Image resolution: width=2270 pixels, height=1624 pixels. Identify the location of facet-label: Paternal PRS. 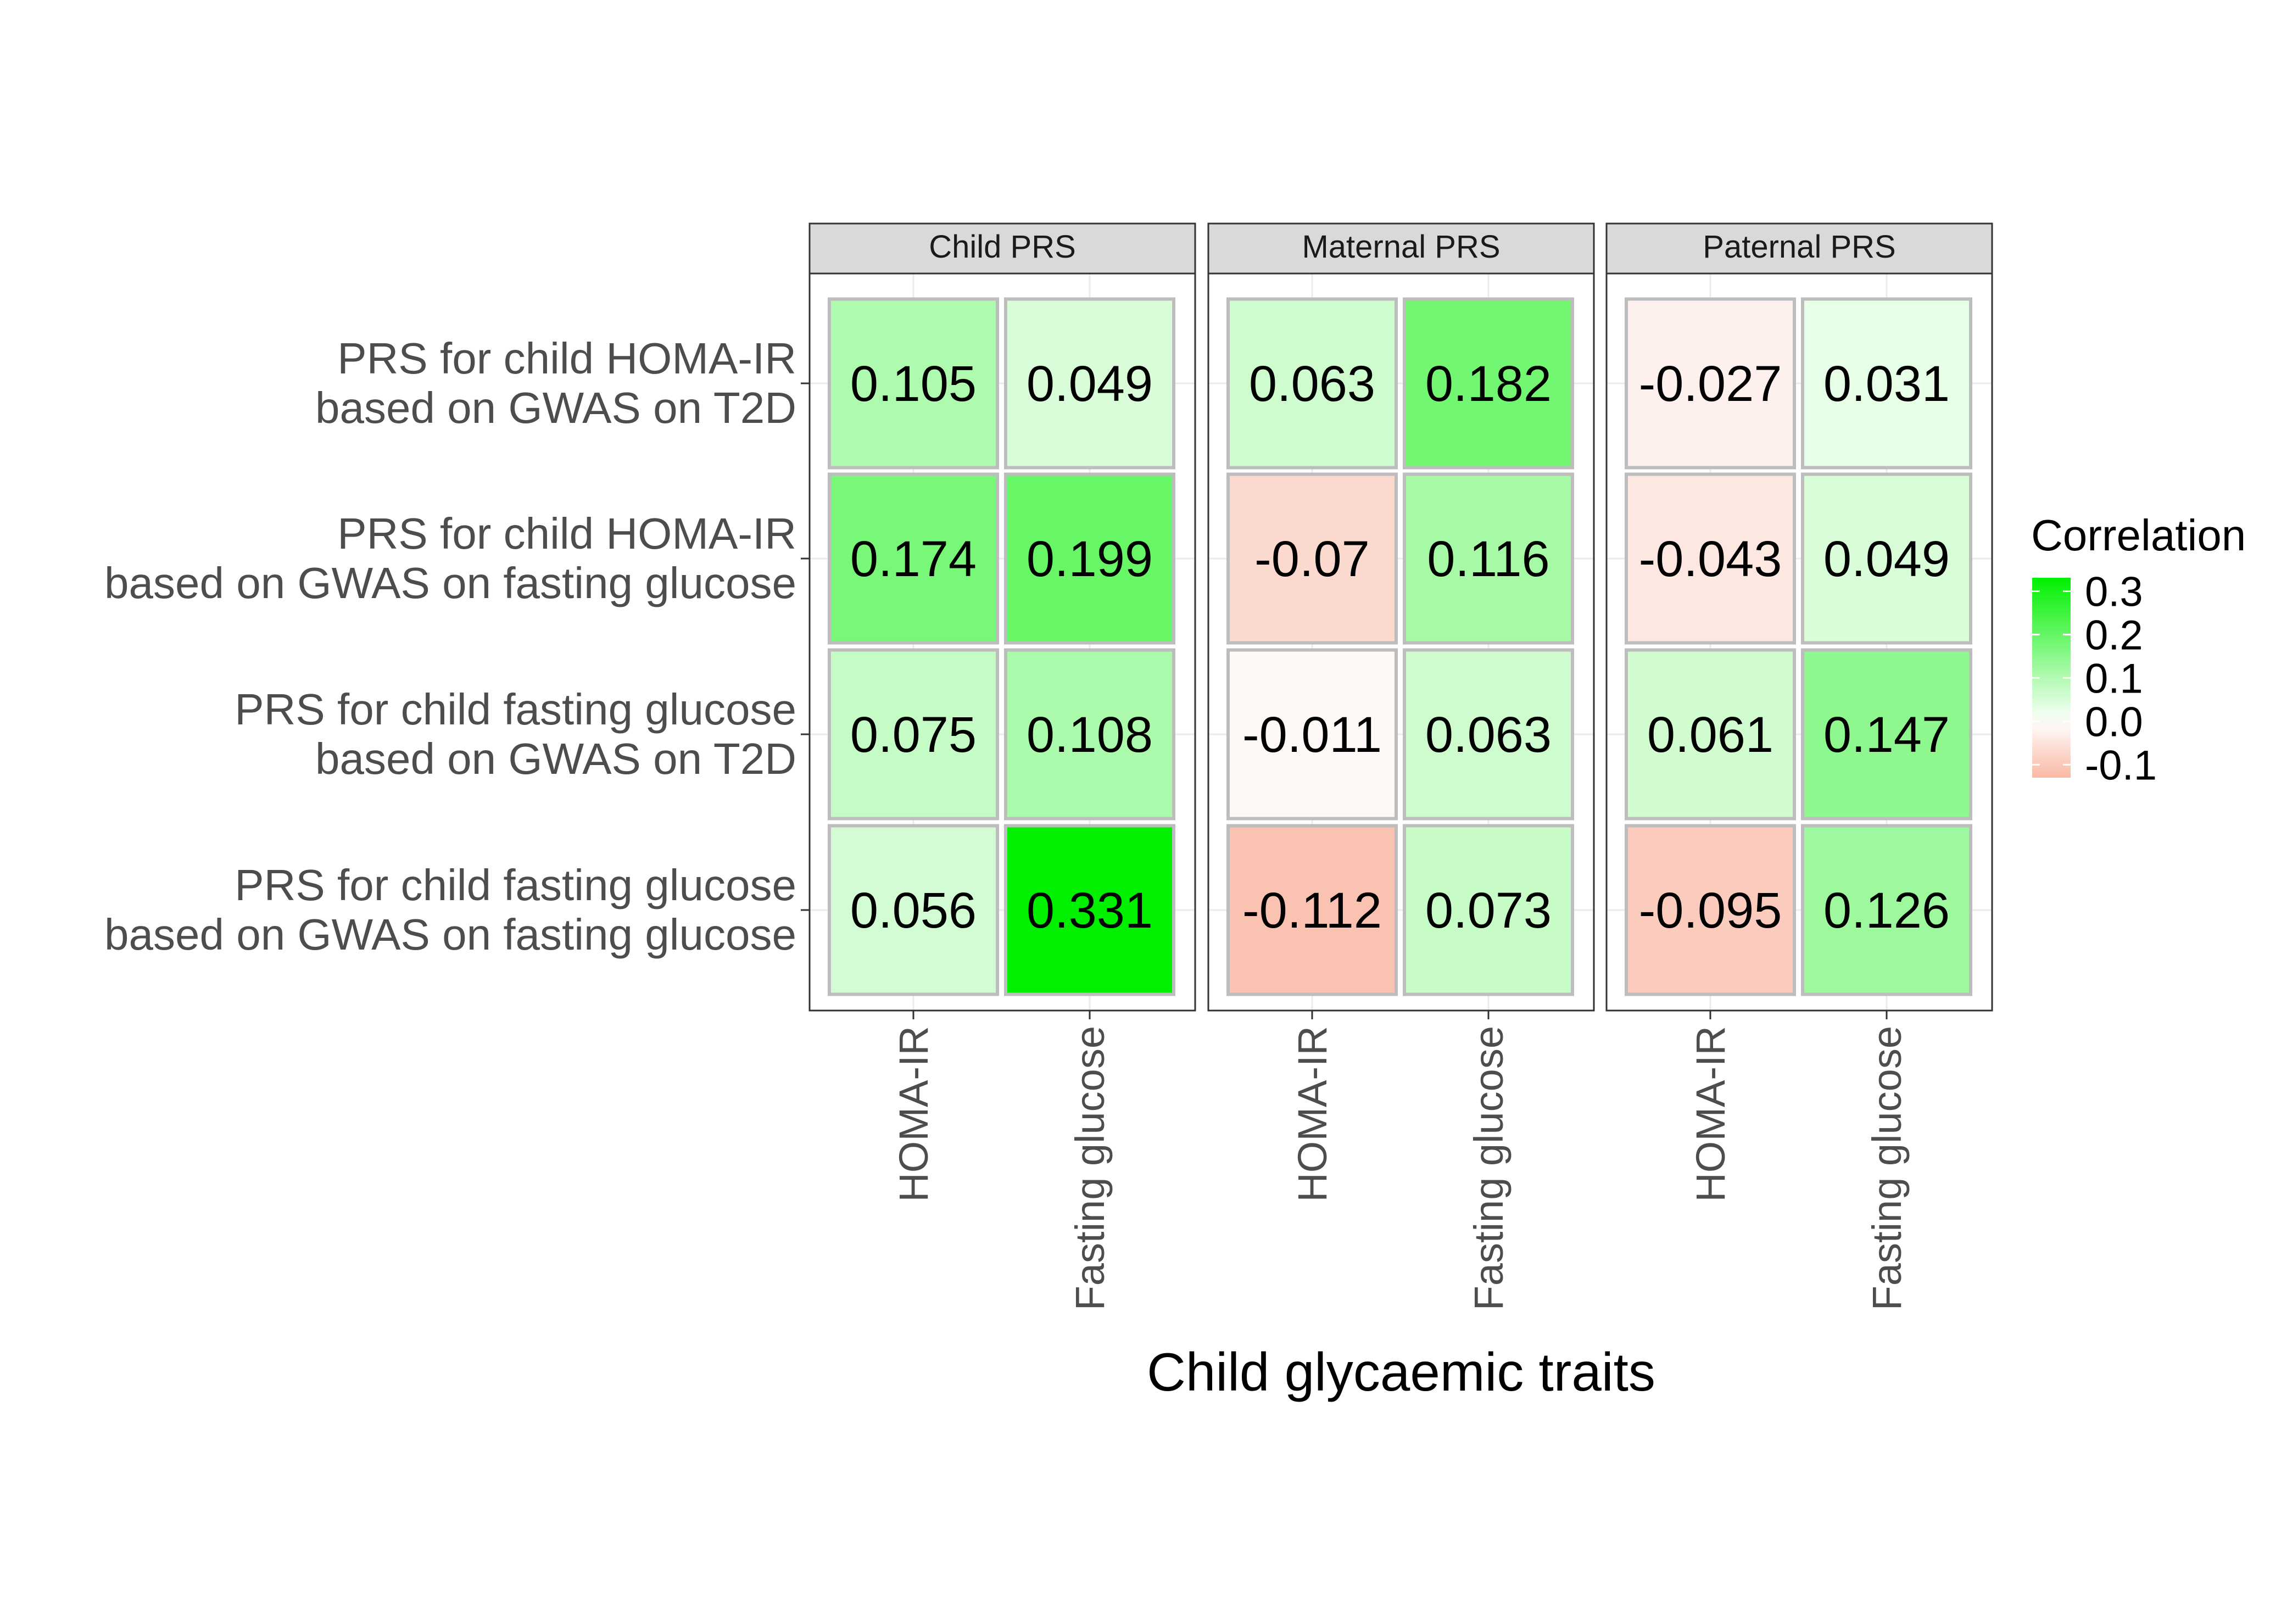
(1799, 247).